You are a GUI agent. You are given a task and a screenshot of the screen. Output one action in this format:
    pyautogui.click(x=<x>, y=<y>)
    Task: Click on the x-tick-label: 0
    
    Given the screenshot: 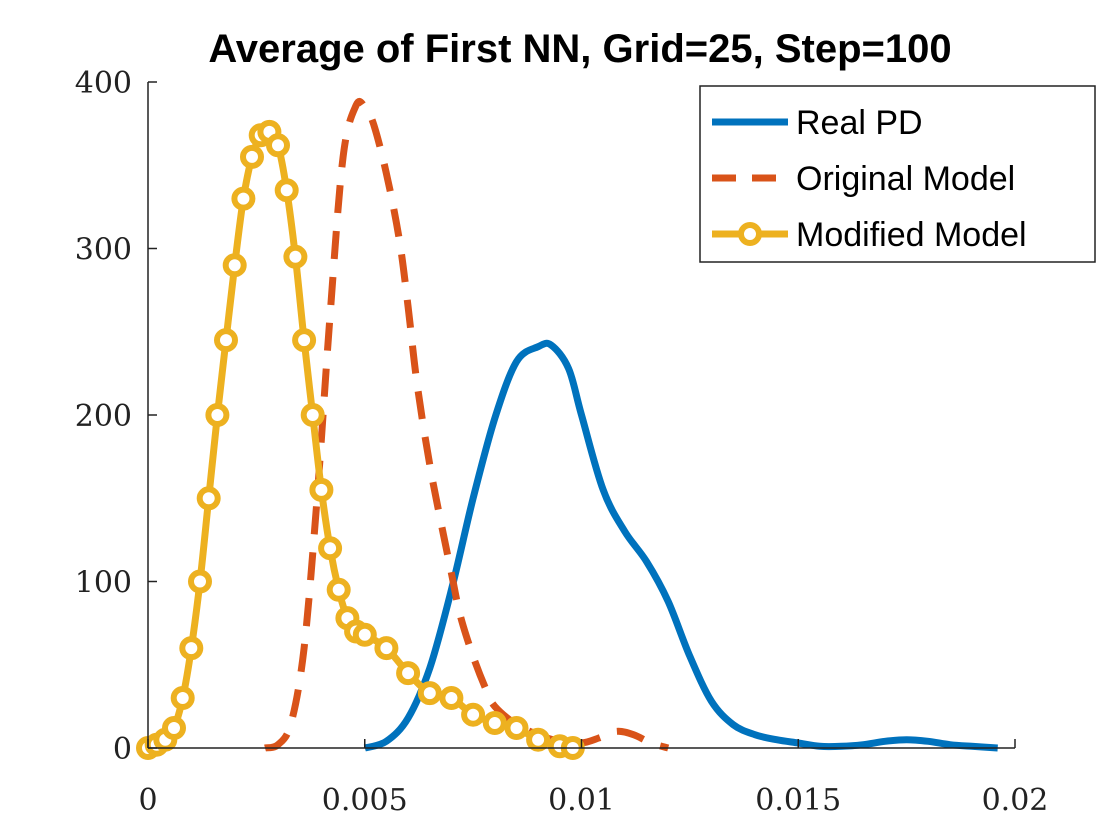 What is the action you would take?
    pyautogui.click(x=147, y=800)
    